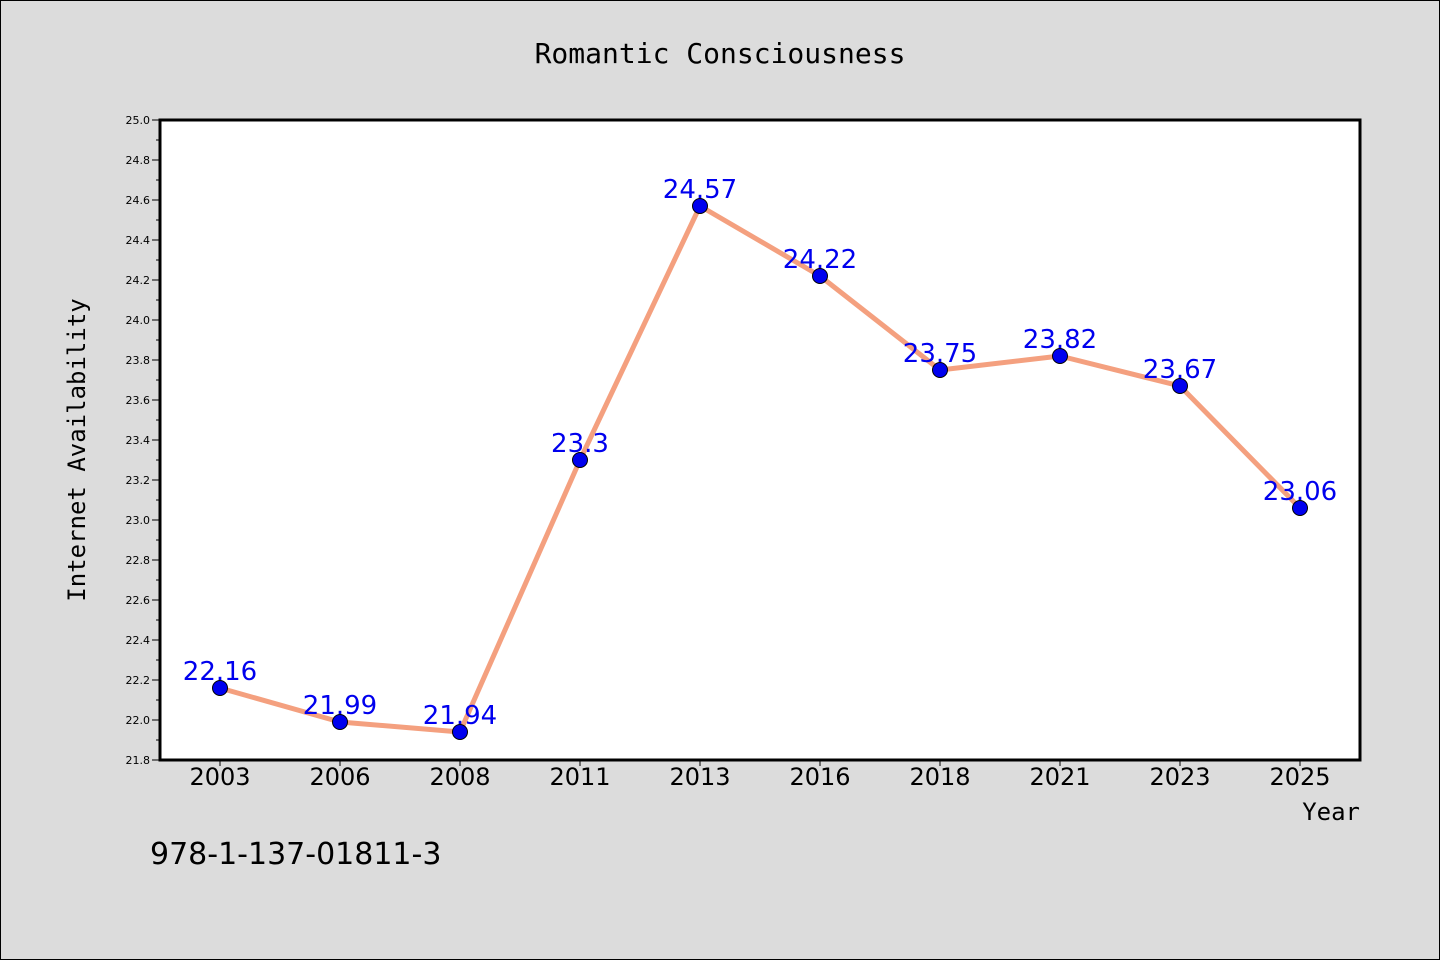 The image size is (1440, 960). I want to click on y-tick-label: 24.0, so click(138, 320).